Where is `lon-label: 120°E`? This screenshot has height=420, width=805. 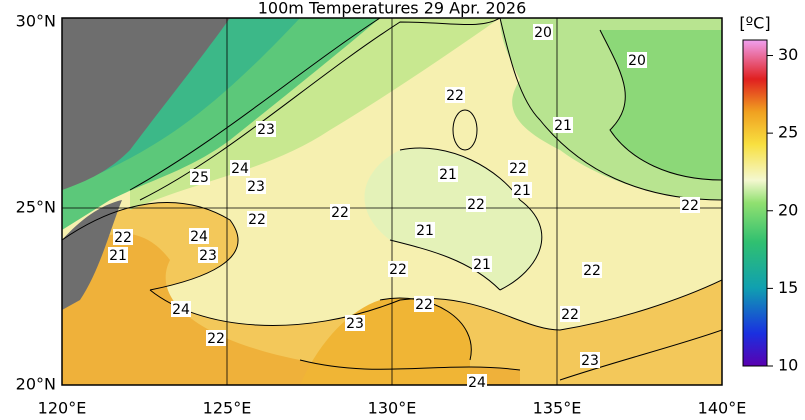 lon-label: 120°E is located at coordinates (62, 408).